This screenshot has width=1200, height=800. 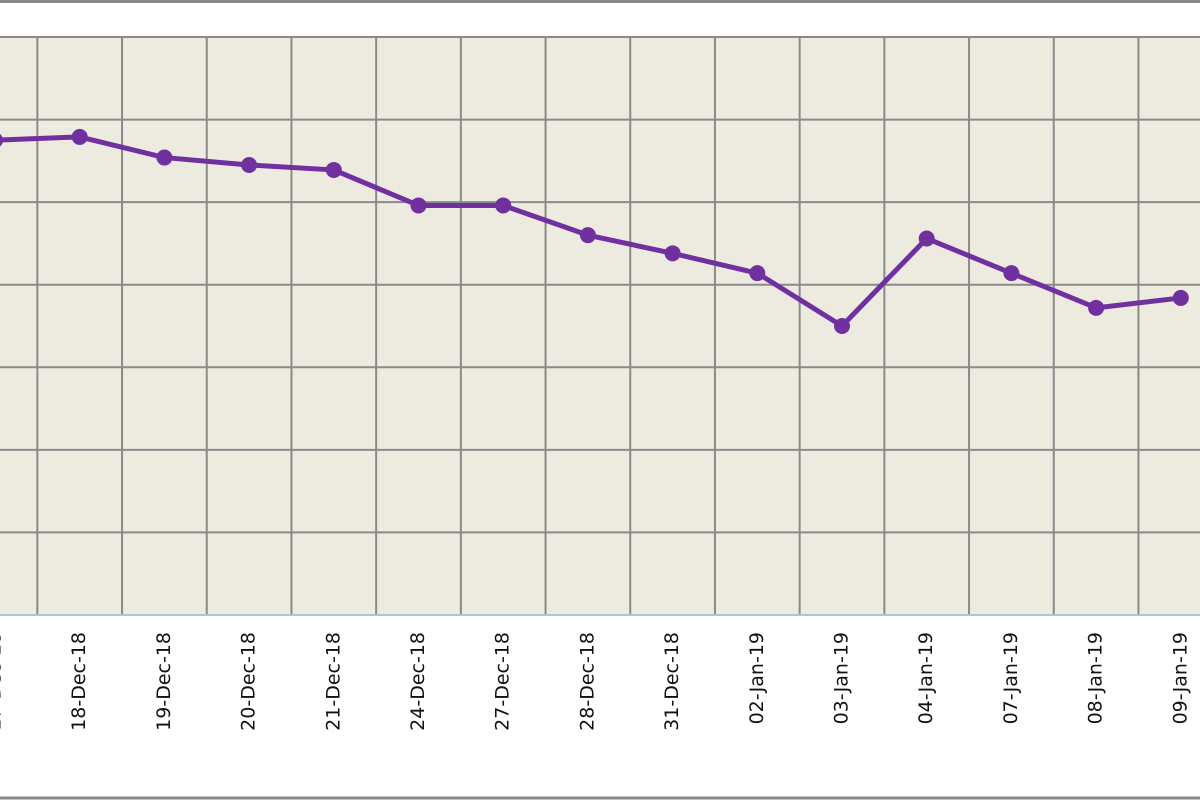 I want to click on x-tick-label: 18-Dec-18, so click(x=79, y=681).